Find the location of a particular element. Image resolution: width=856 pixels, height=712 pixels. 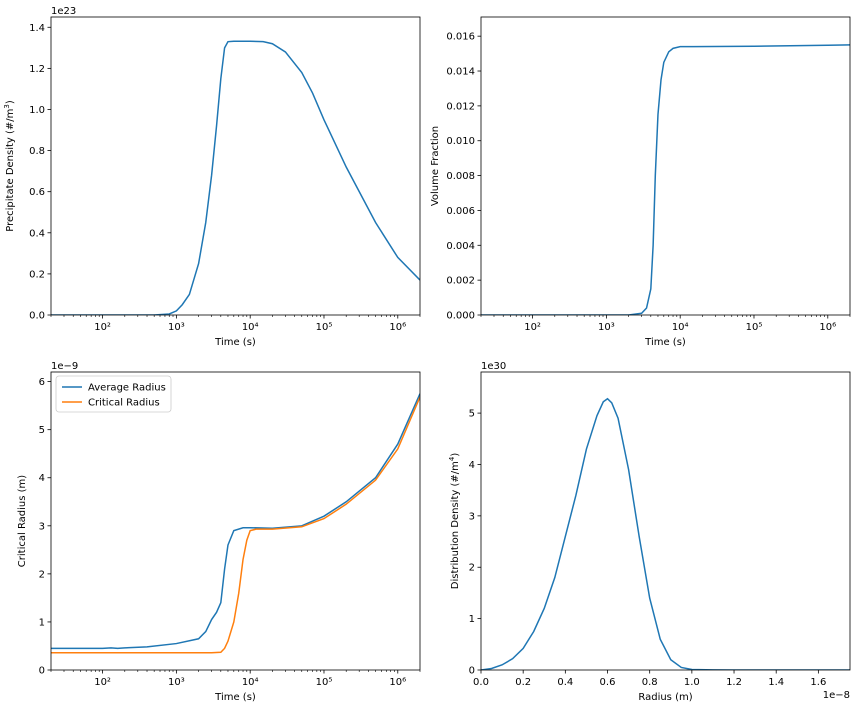

legend-frame is located at coordinates (113, 394).